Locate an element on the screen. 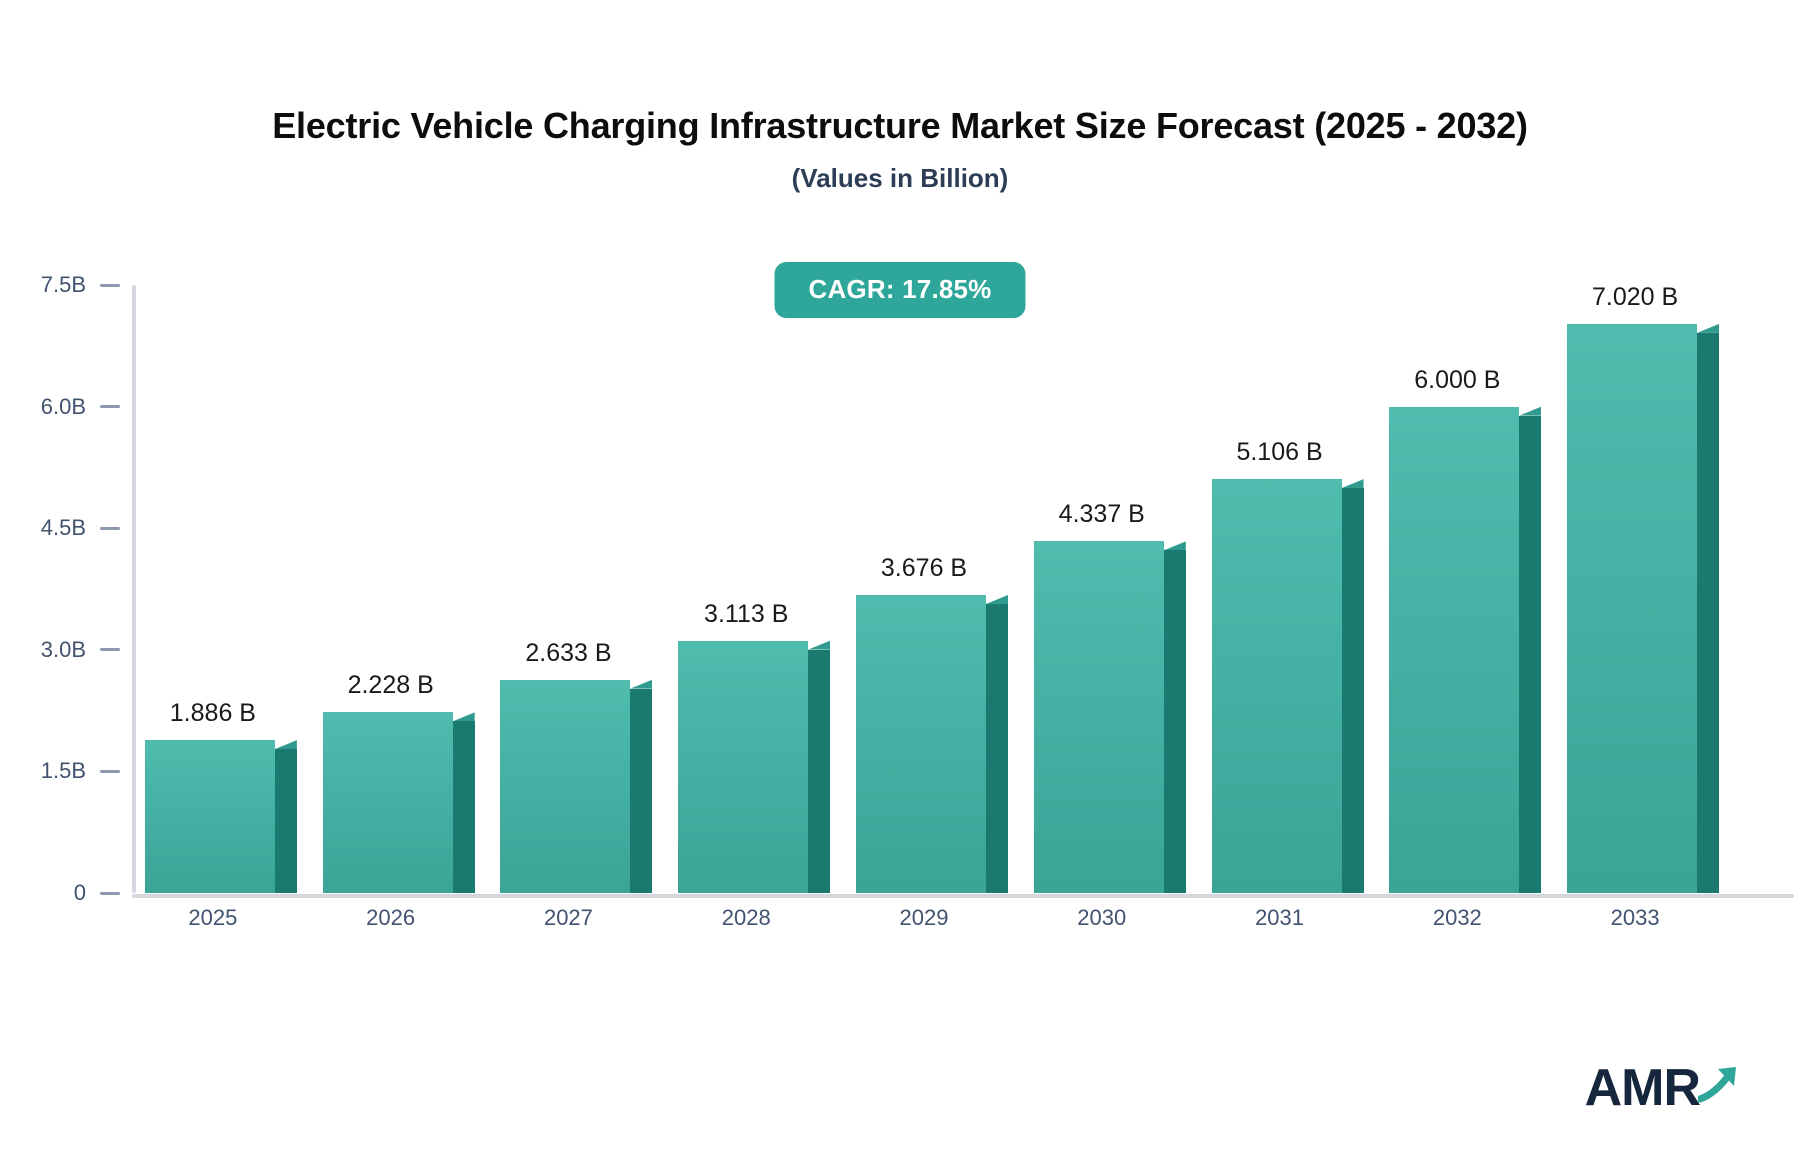 The height and width of the screenshot is (1156, 1800). x-axis-line is located at coordinates (963, 896).